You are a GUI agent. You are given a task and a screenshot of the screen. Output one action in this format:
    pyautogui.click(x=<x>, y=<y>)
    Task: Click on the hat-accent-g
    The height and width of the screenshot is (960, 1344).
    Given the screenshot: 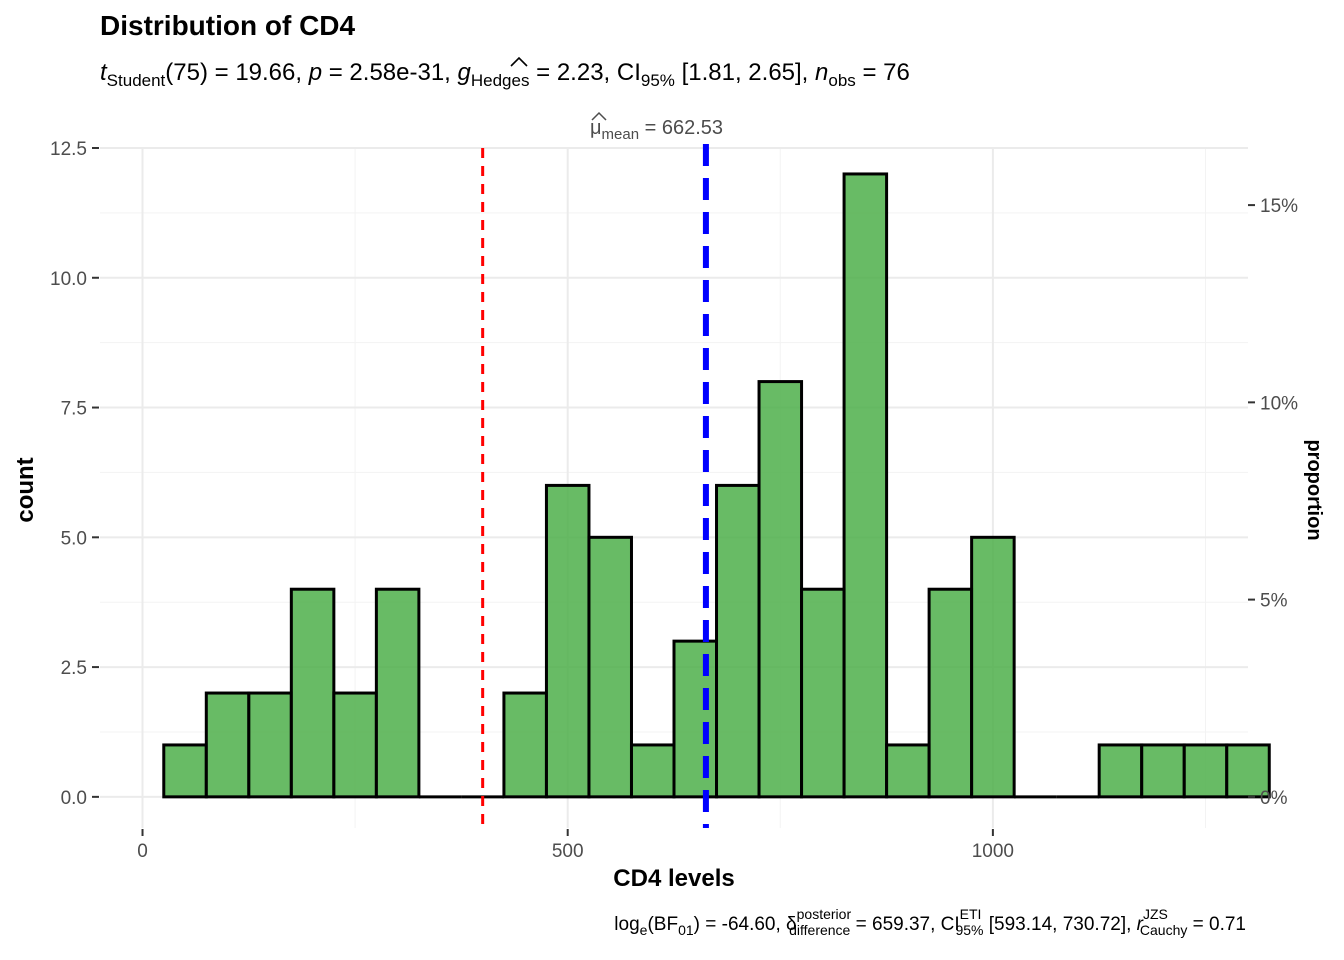 What is the action you would take?
    pyautogui.click(x=519, y=61)
    